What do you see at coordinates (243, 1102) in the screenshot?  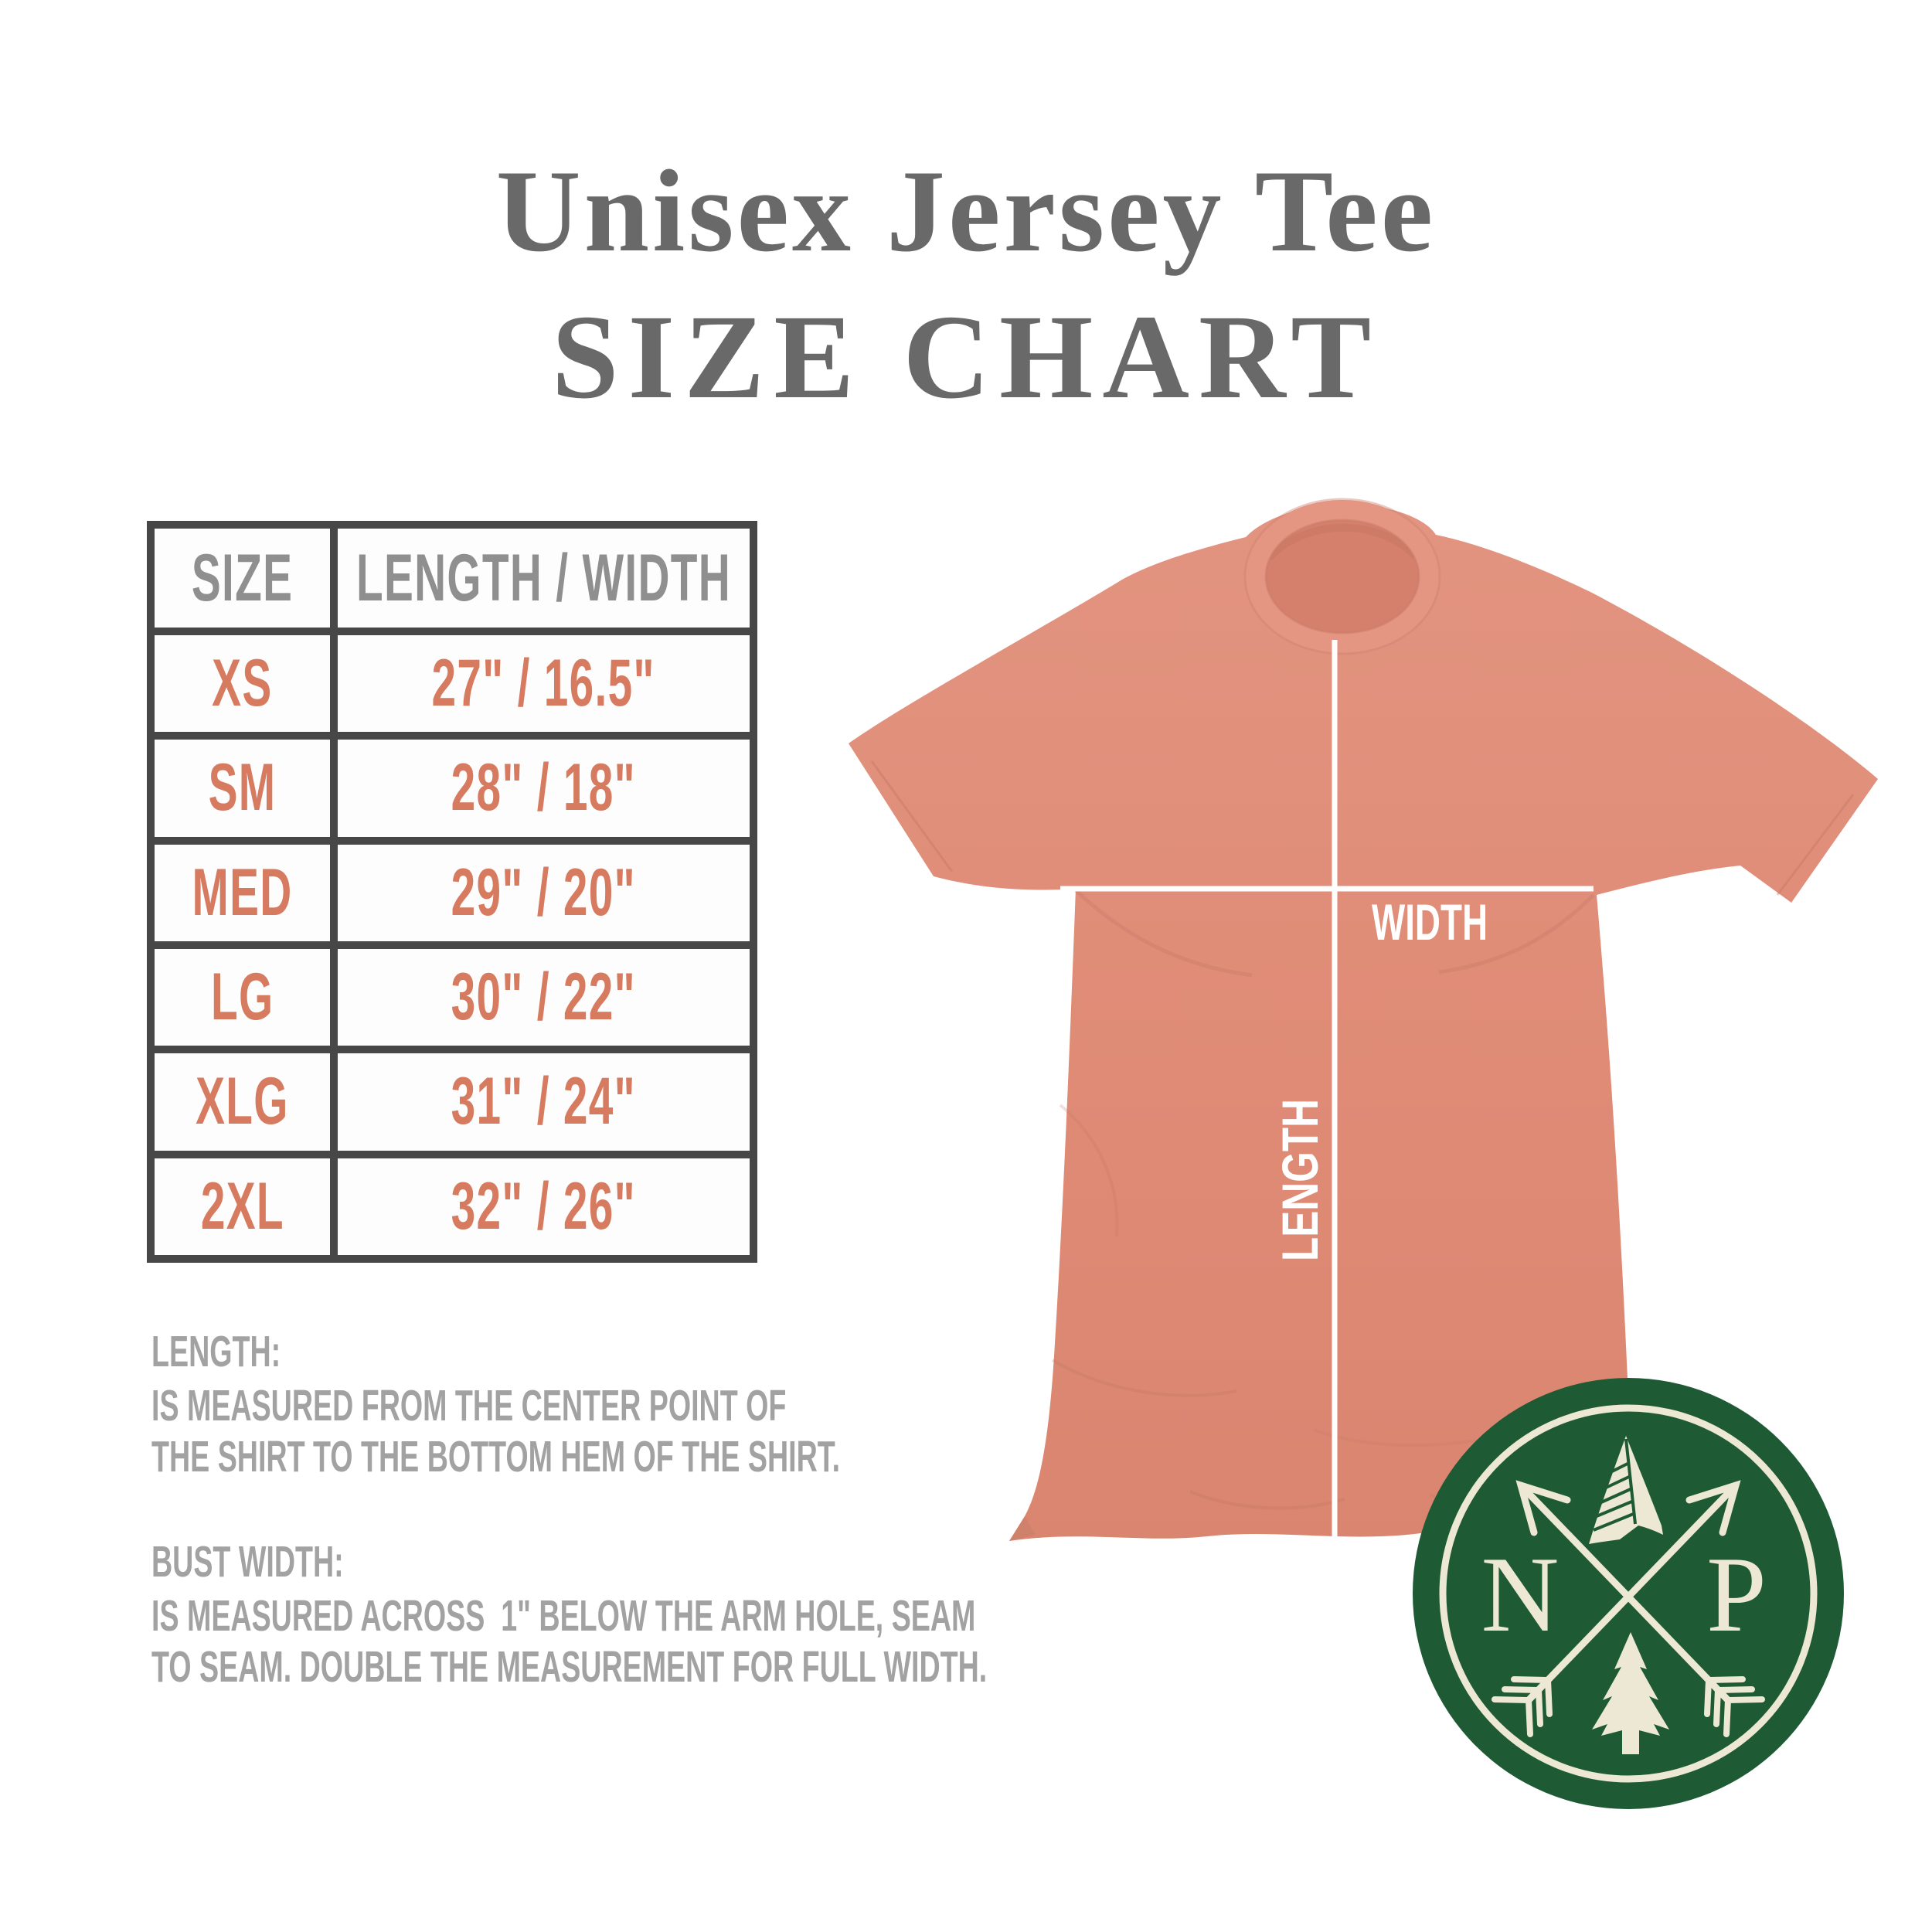 I see `table-row-xlg-size: XLG` at bounding box center [243, 1102].